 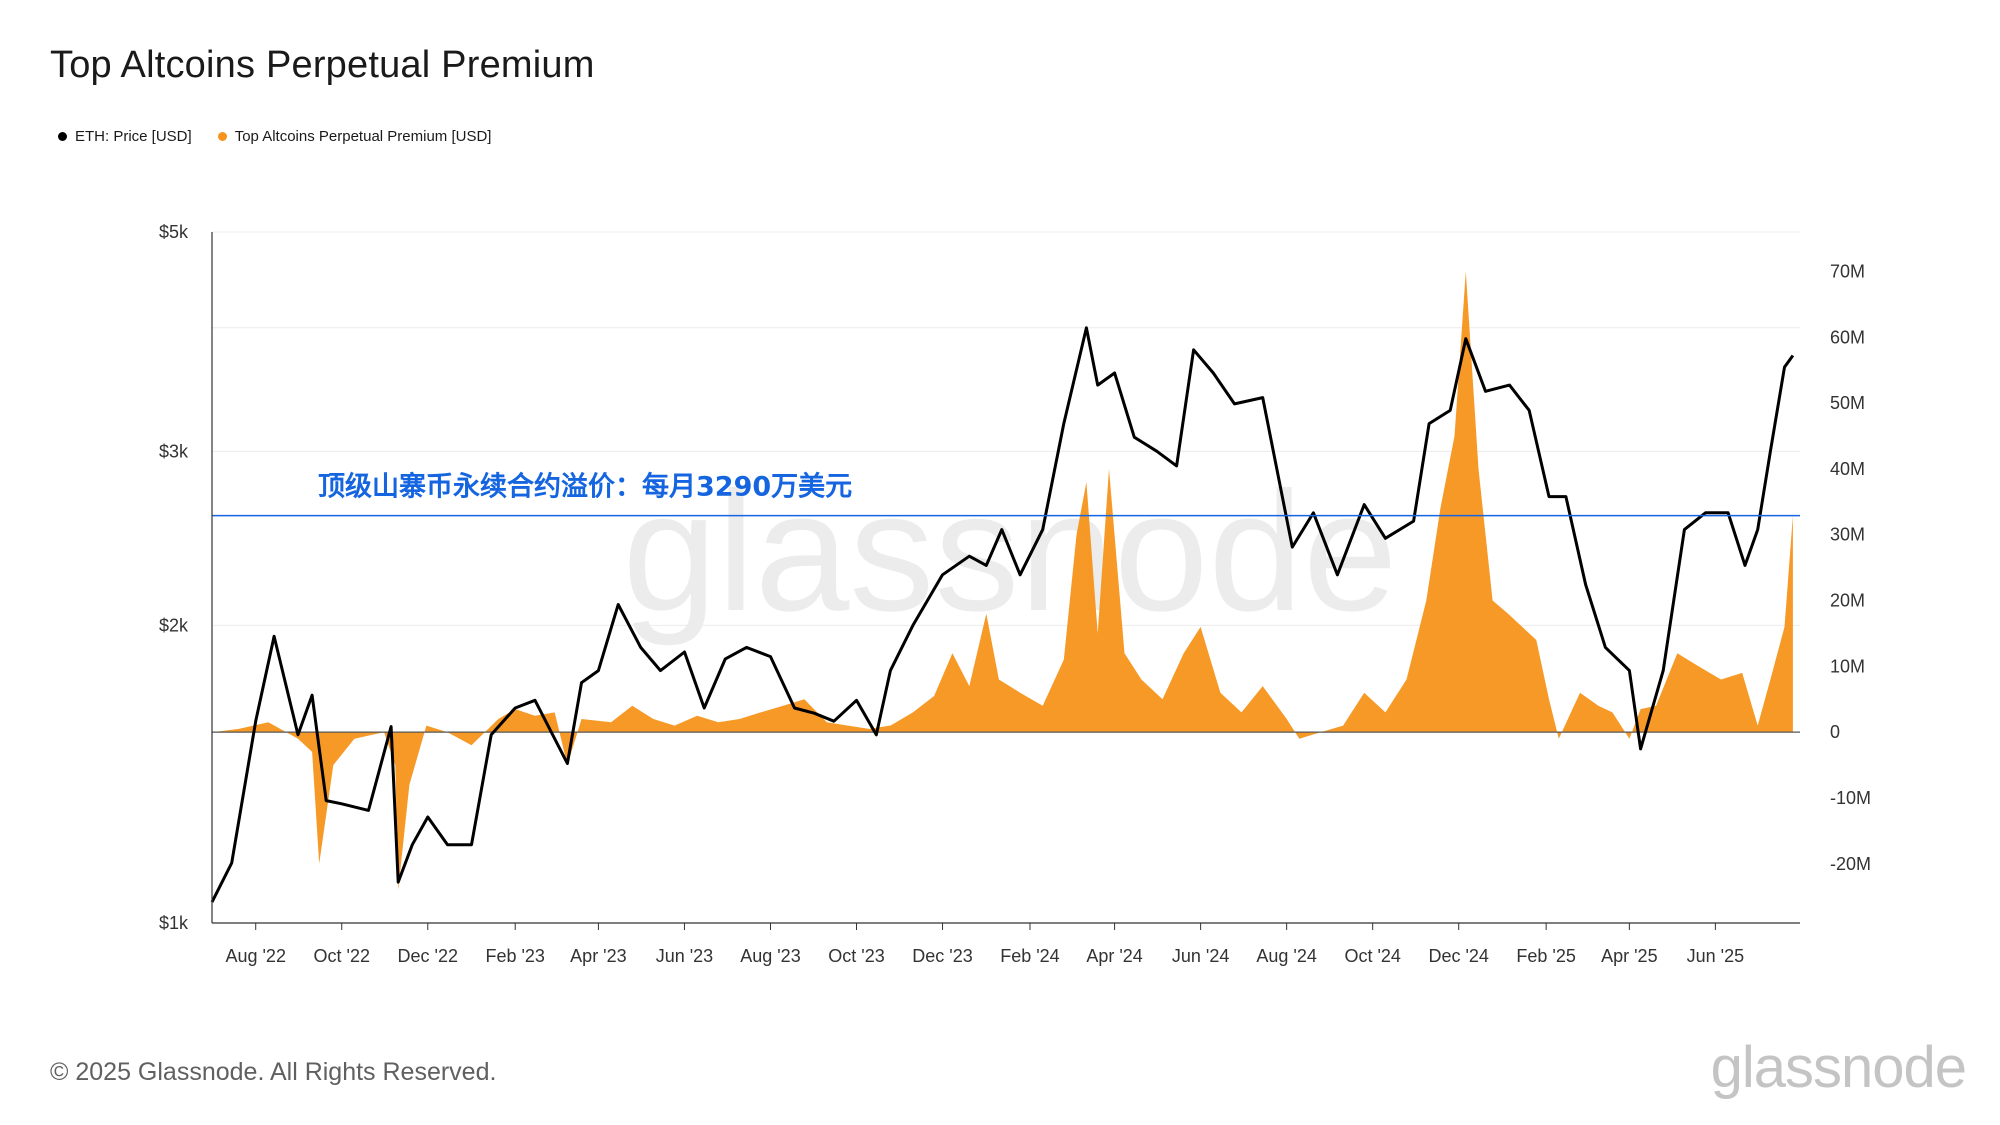 I want to click on legend-item-premium: Top Altcoins Perpetual Premium [USD], so click(x=354, y=136).